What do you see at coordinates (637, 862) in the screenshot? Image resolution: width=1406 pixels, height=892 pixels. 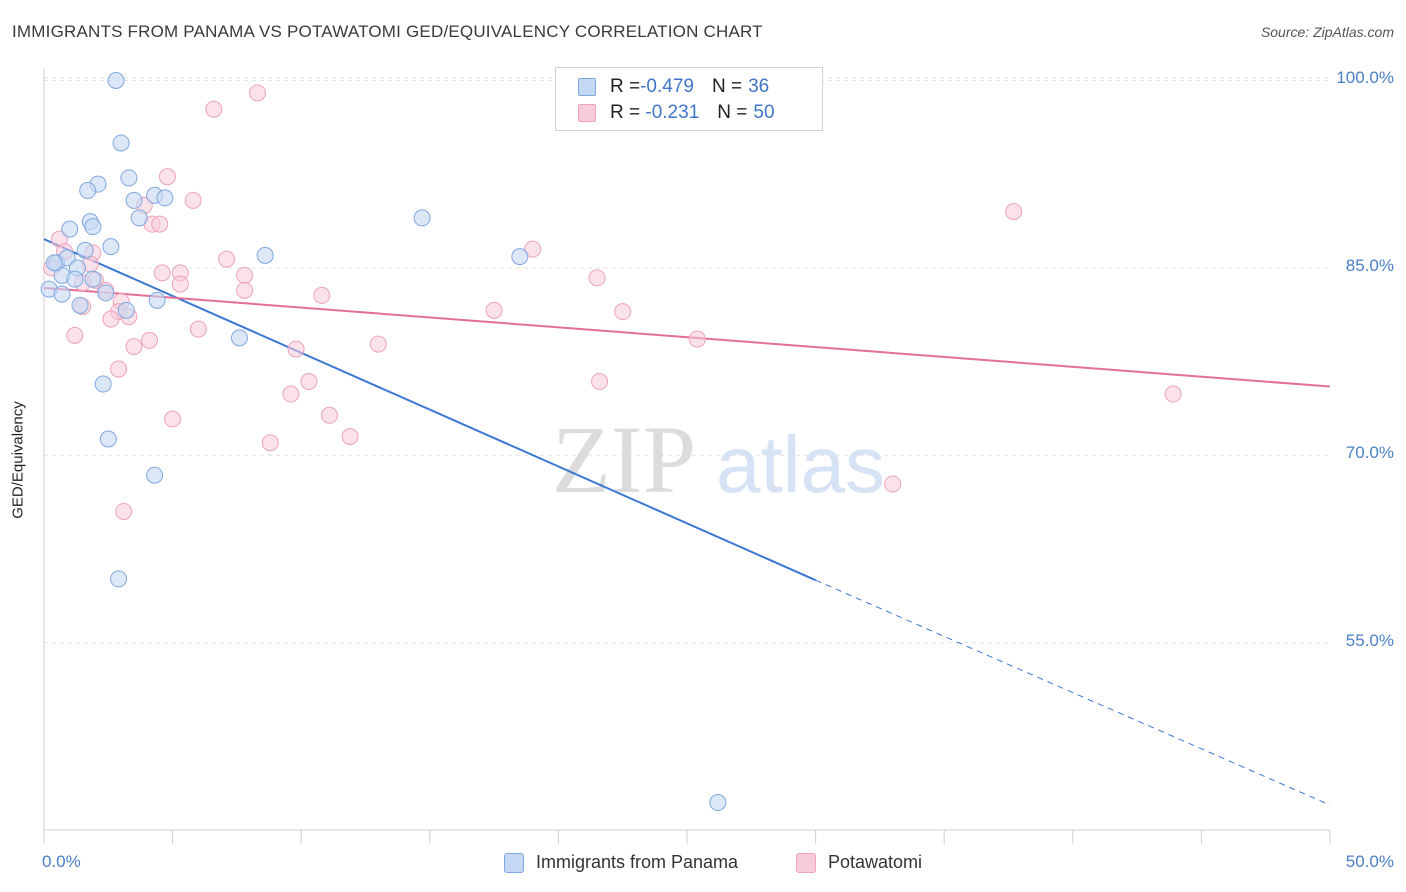 I see `legend-label-panama: Immigrants from Panama` at bounding box center [637, 862].